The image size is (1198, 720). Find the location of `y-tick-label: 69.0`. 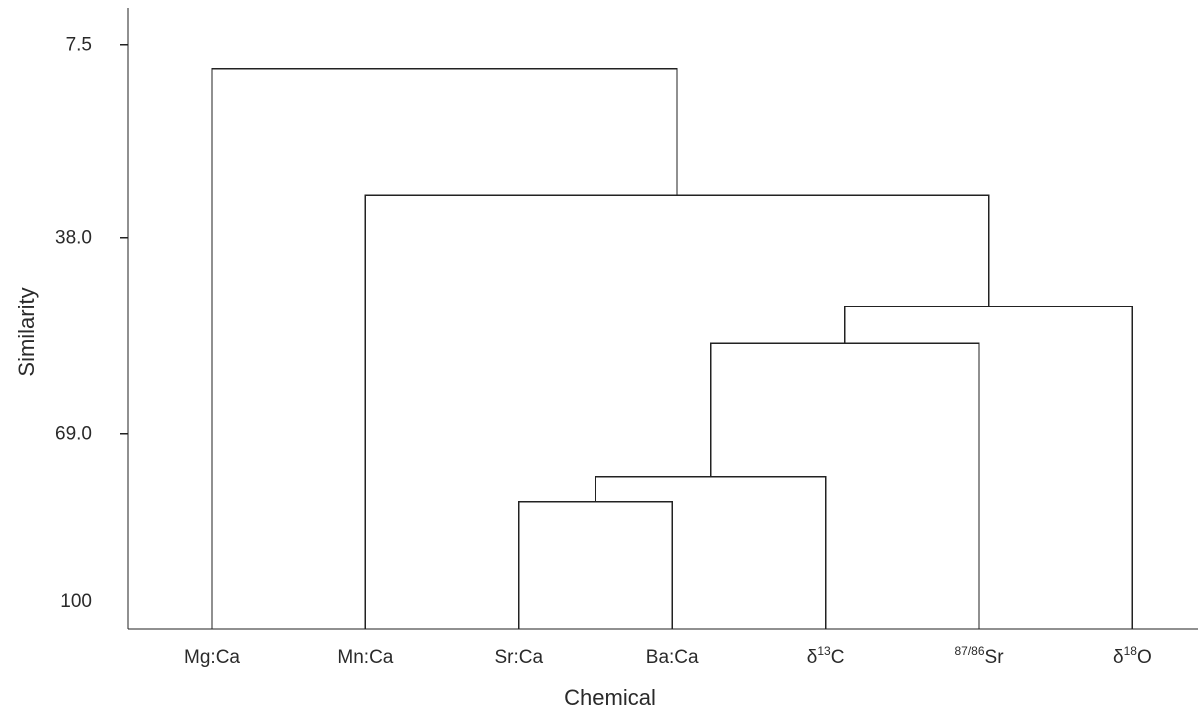

y-tick-label: 69.0 is located at coordinates (73, 434).